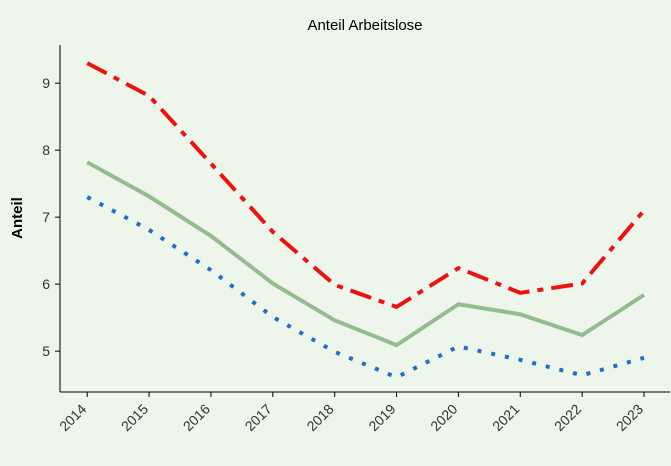 The image size is (671, 466). Describe the element at coordinates (46, 351) in the screenshot. I see `y-tick-label: 5` at that location.